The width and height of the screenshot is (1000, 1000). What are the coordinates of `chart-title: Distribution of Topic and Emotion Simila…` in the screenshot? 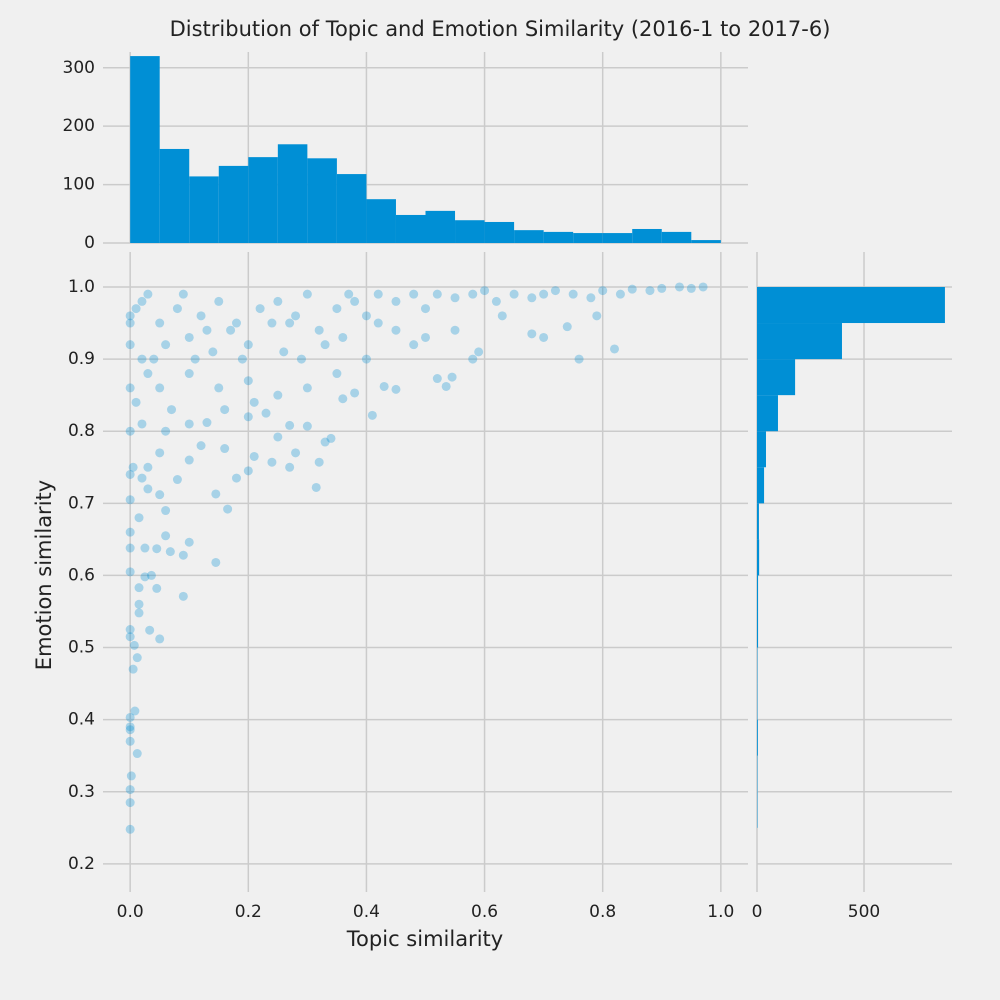 It's located at (500, 29).